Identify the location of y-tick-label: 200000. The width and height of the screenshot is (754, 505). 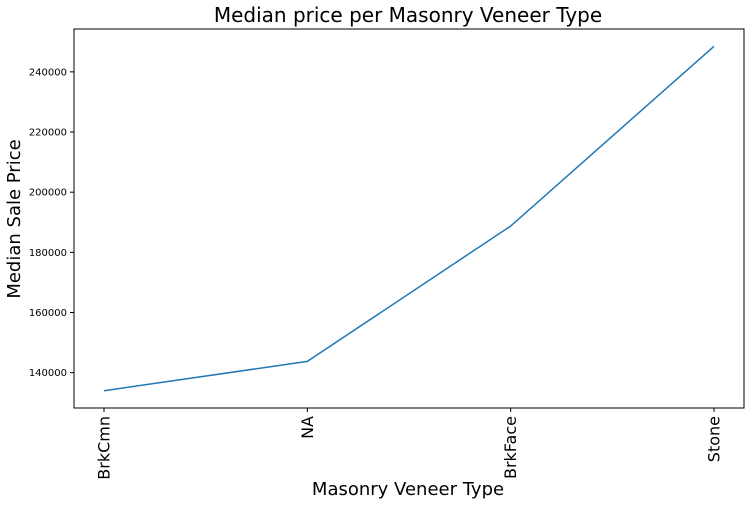
(48, 193).